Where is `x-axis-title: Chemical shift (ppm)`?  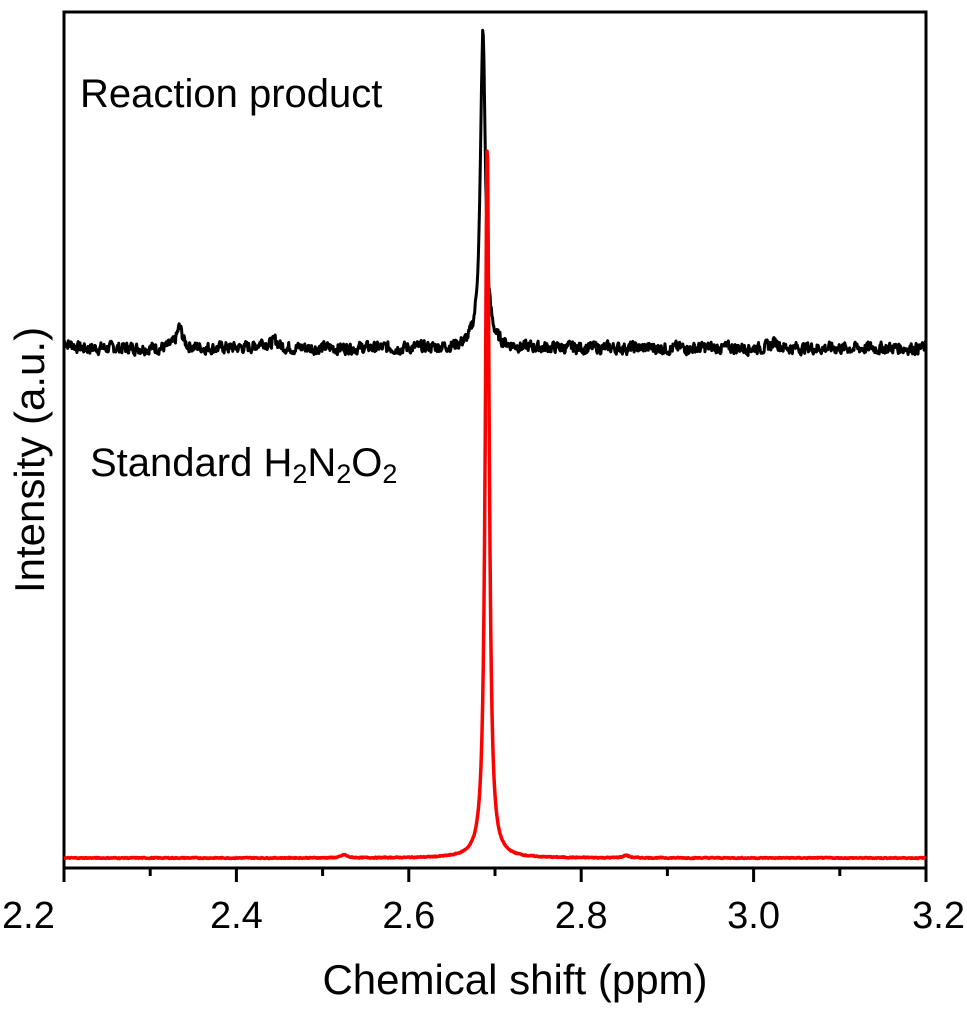 x-axis-title: Chemical shift (ppm) is located at coordinates (514, 979).